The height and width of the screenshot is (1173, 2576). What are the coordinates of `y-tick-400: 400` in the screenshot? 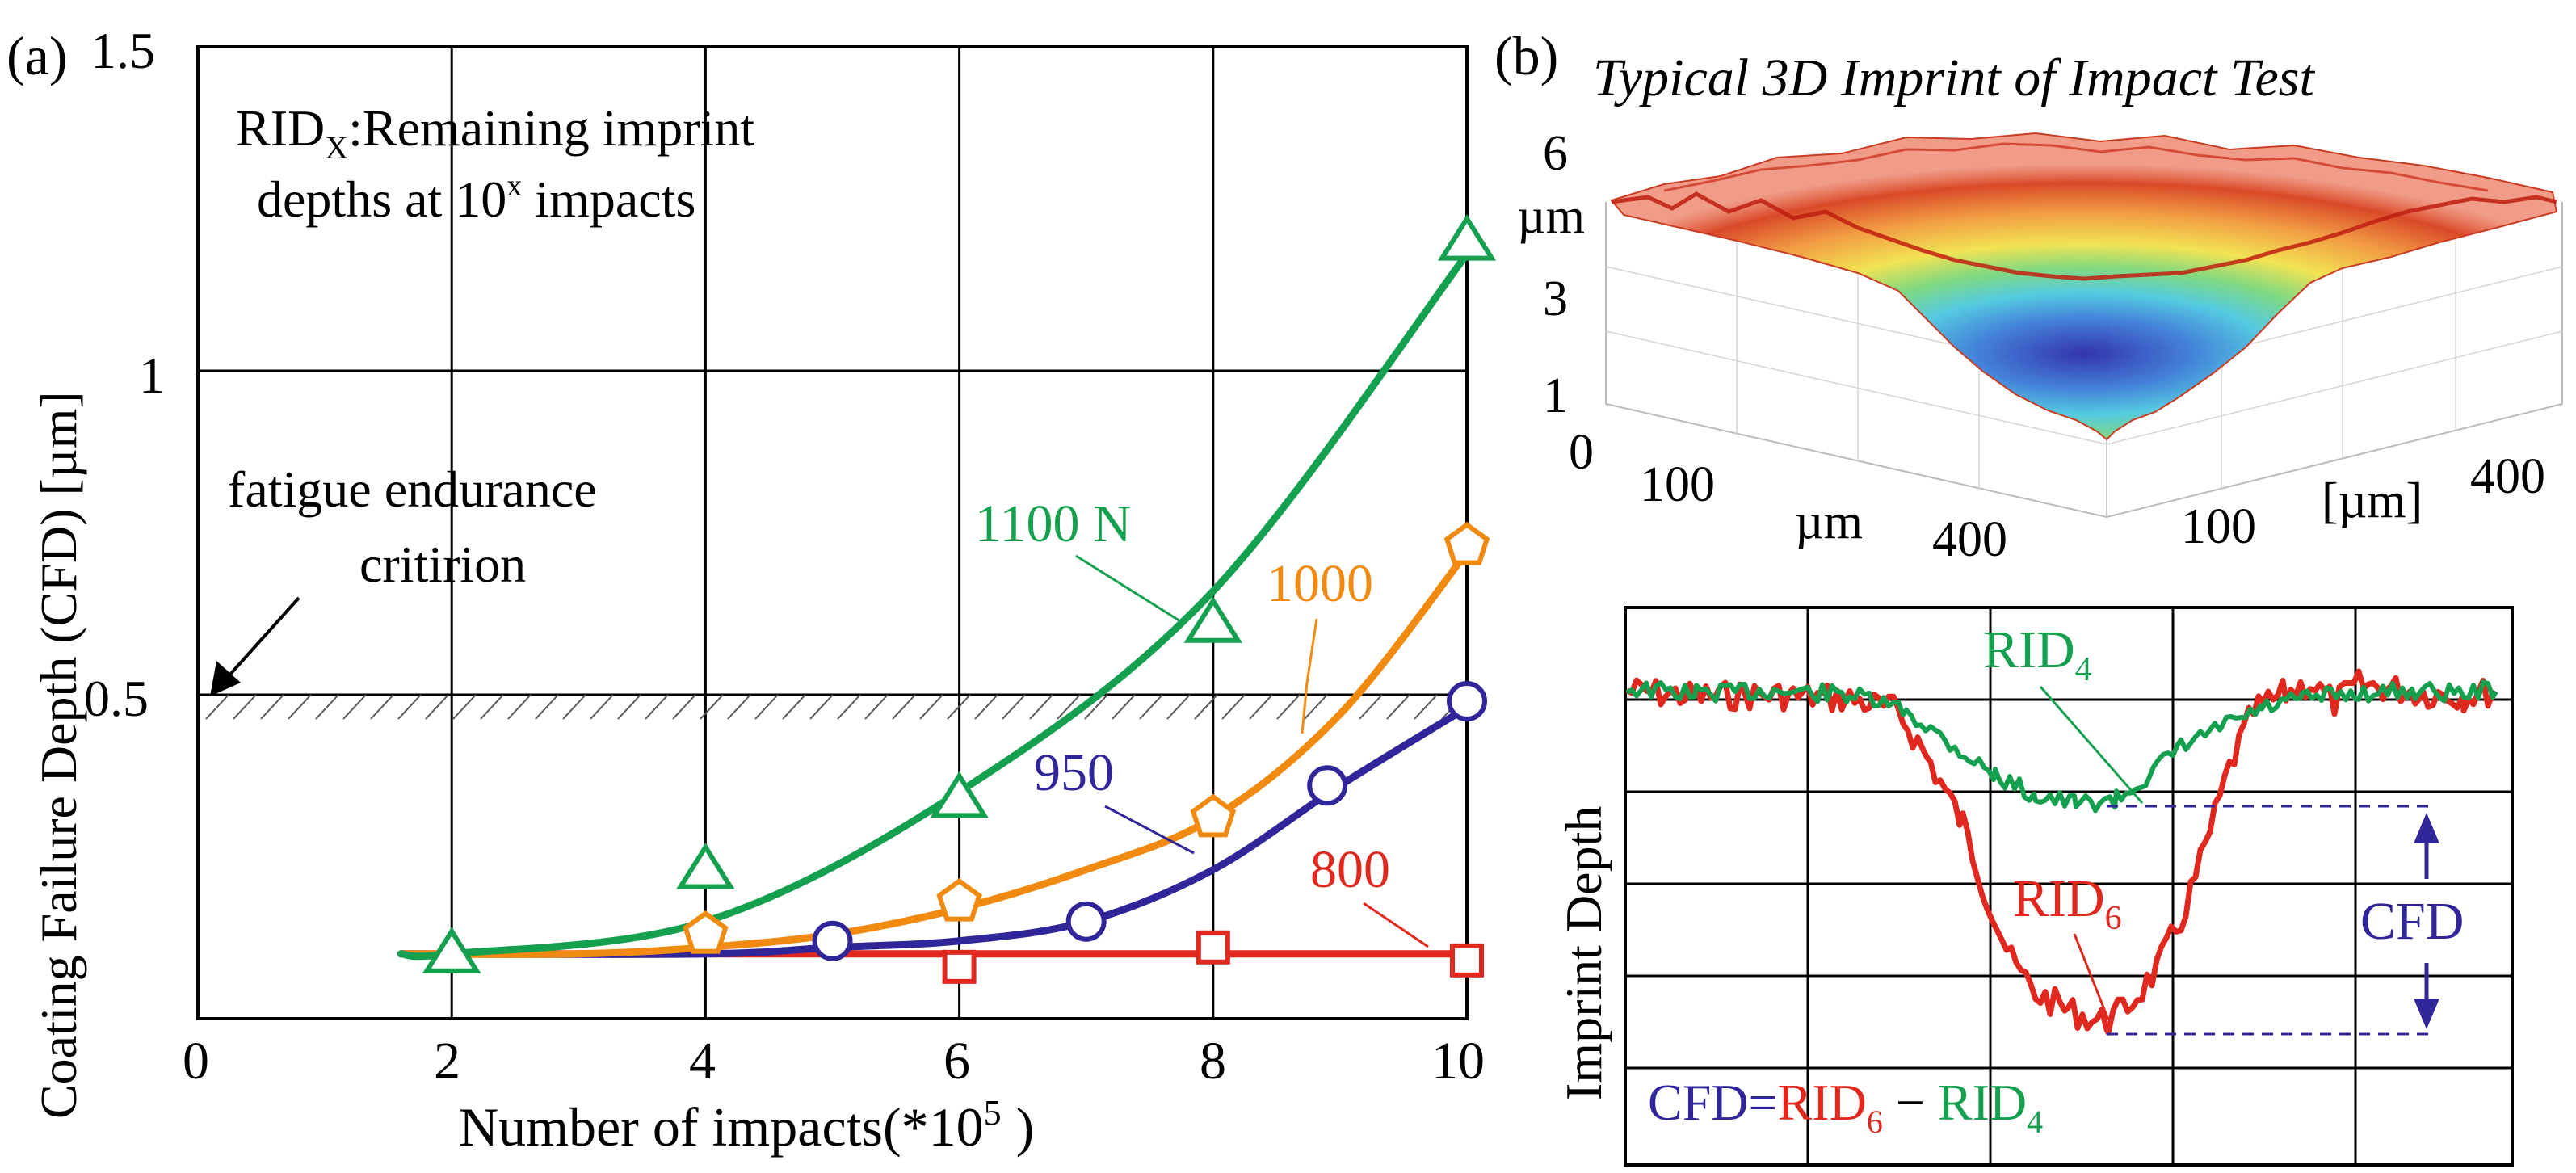 It's located at (2507, 476).